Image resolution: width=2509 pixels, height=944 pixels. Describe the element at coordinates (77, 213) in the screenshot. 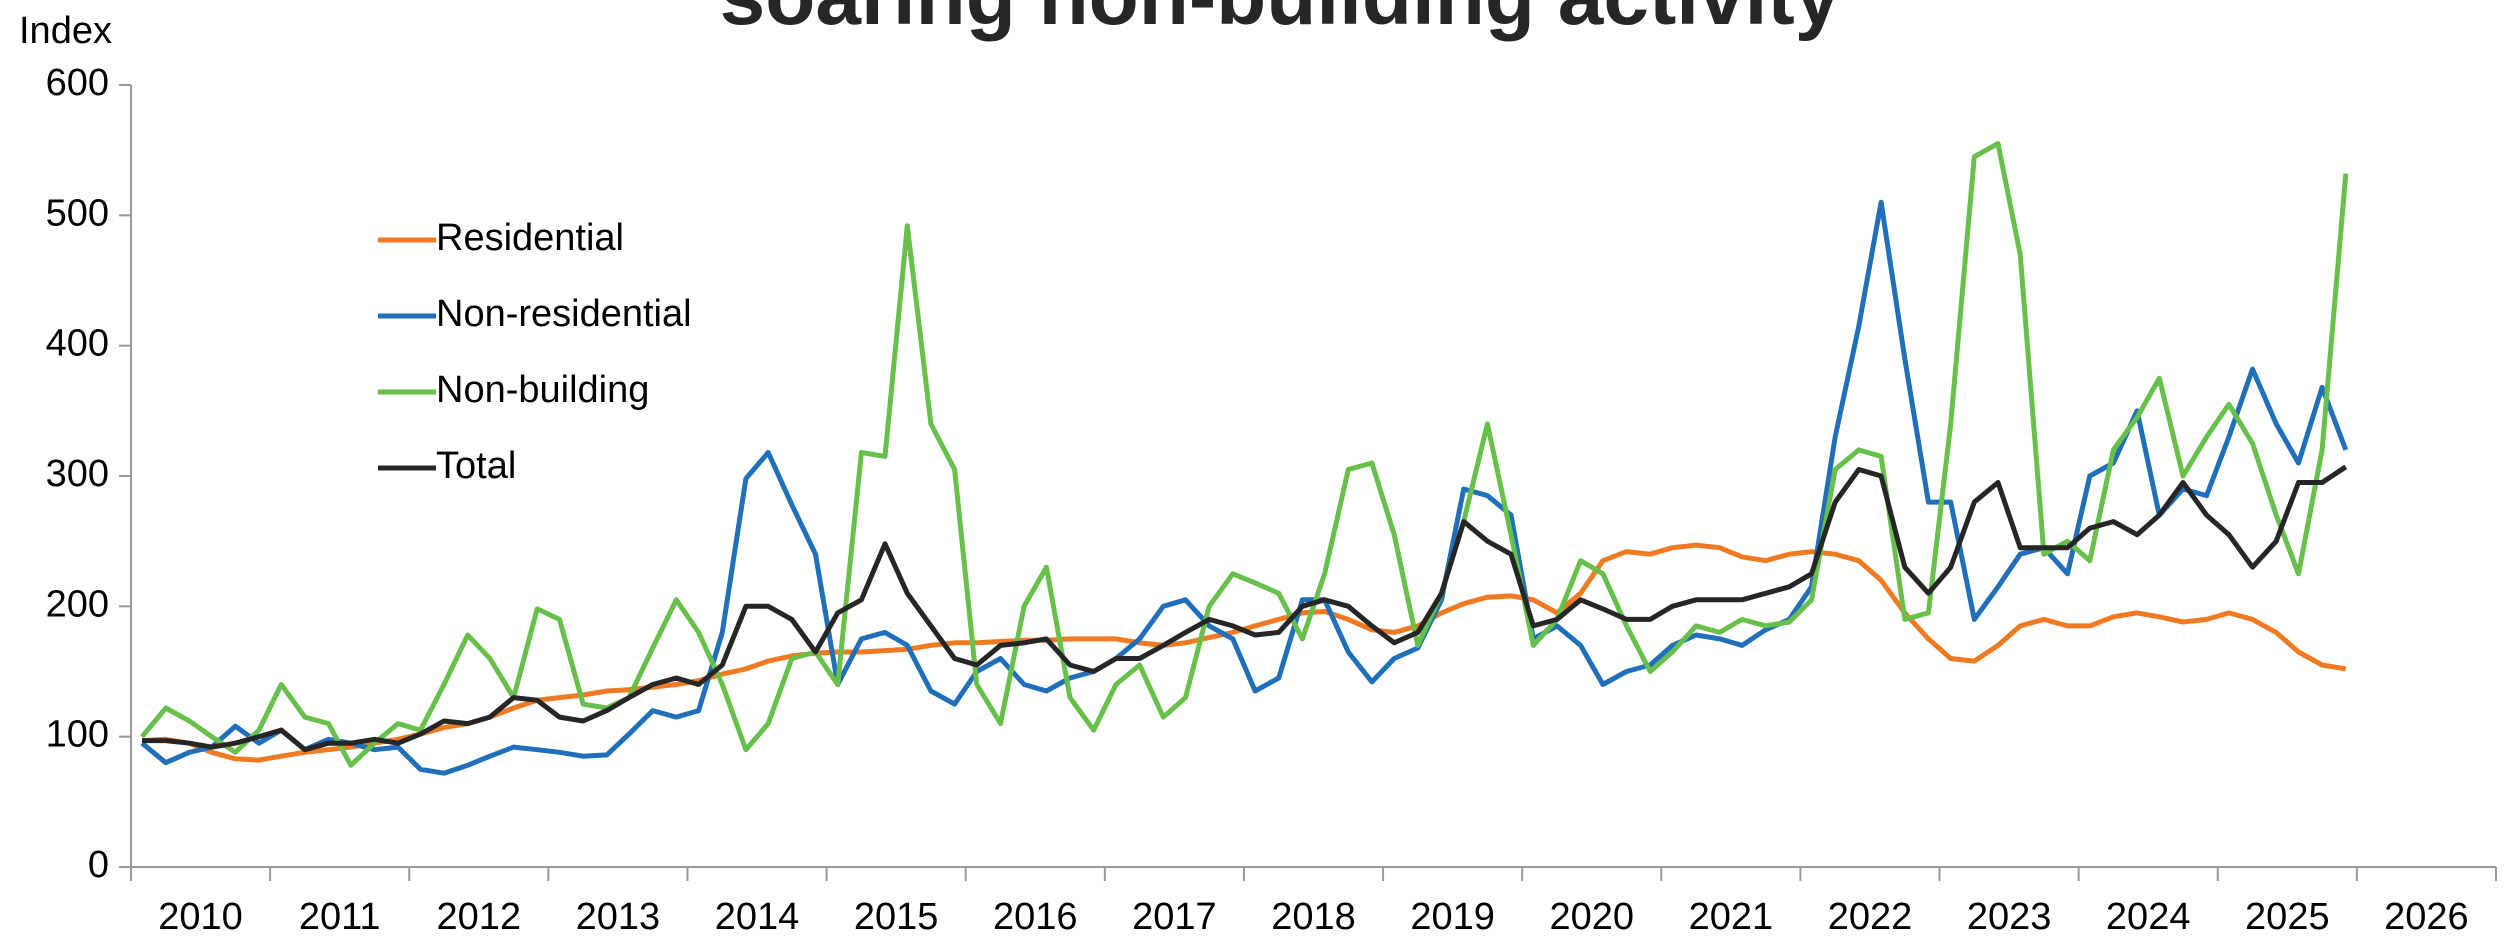

I see `y-tick-label: 500` at that location.